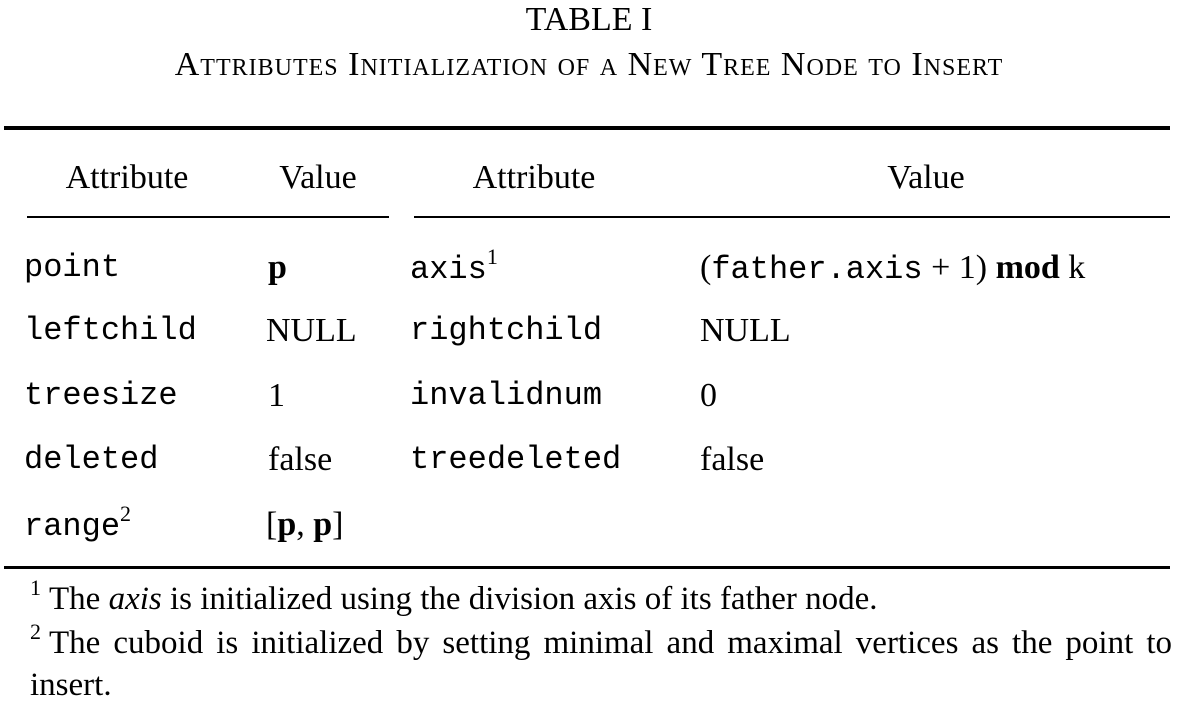 The image size is (1178, 712). I want to click on header-attribute-1: Attribute, so click(127, 177).